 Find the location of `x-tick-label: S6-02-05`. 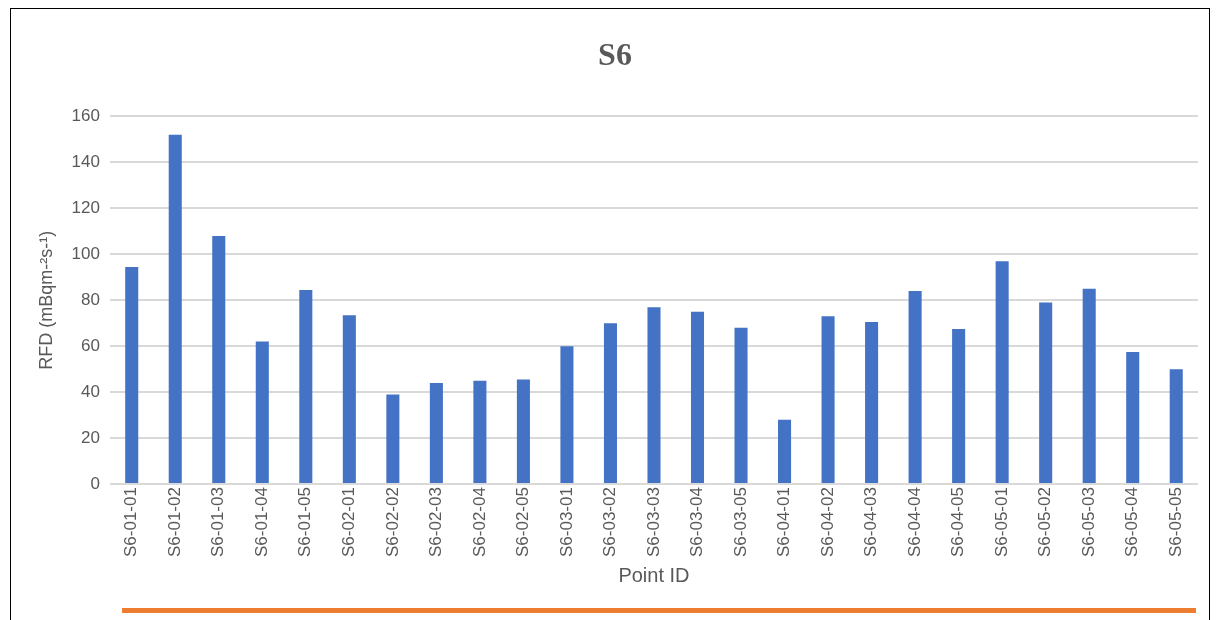

x-tick-label: S6-02-05 is located at coordinates (523, 522).